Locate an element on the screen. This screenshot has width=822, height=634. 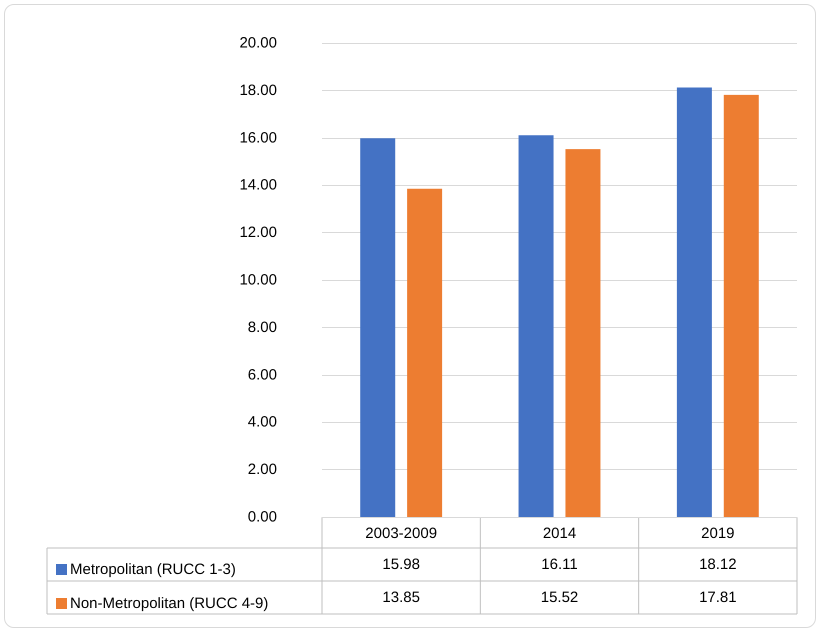
y-tick-label: 0.00 is located at coordinates (262, 517).